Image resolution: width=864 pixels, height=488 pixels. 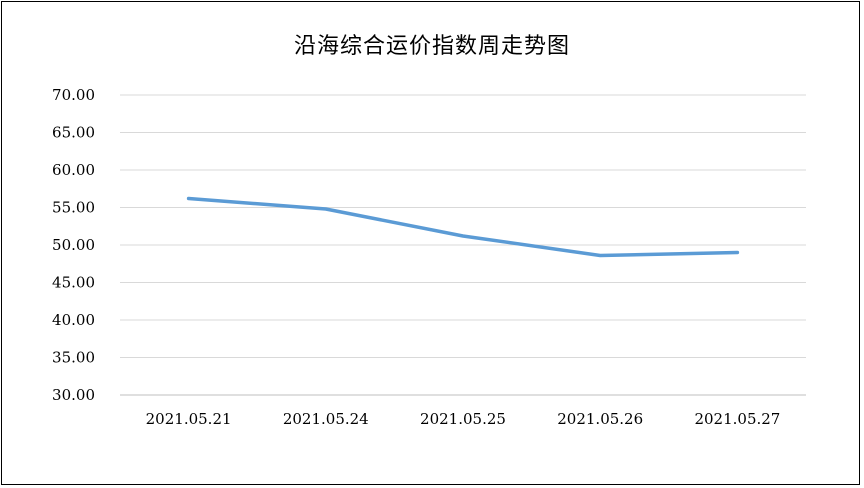 What do you see at coordinates (463, 227) in the screenshot?
I see `series-layer` at bounding box center [463, 227].